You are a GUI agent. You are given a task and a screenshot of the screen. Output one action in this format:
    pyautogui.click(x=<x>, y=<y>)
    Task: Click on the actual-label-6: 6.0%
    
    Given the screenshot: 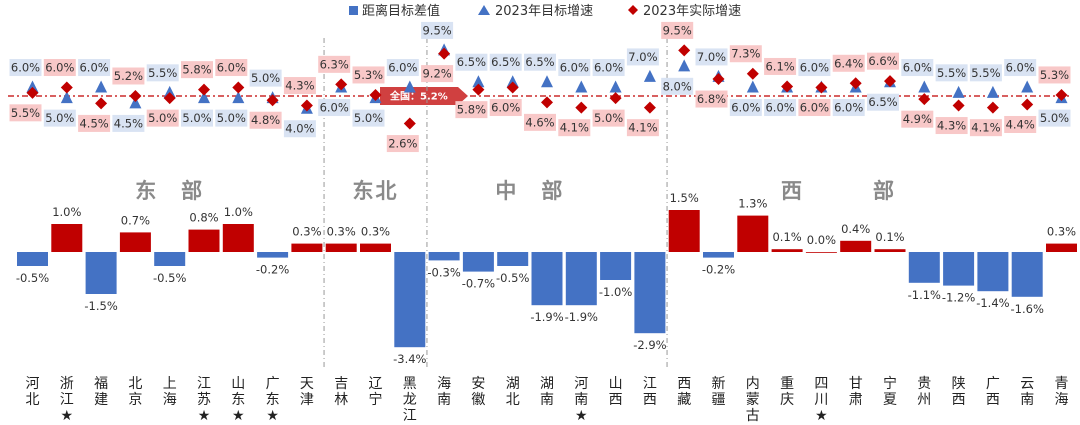 What is the action you would take?
    pyautogui.click(x=231, y=68)
    